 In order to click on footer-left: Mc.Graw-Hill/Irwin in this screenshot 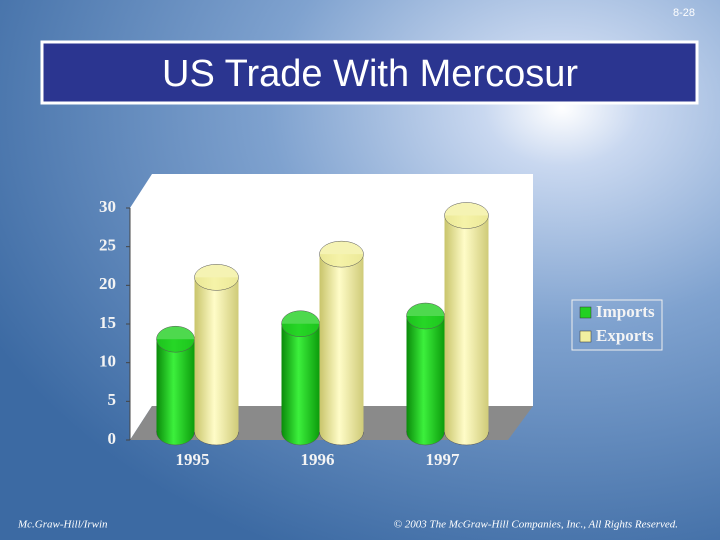, I will do `click(62, 525)`.